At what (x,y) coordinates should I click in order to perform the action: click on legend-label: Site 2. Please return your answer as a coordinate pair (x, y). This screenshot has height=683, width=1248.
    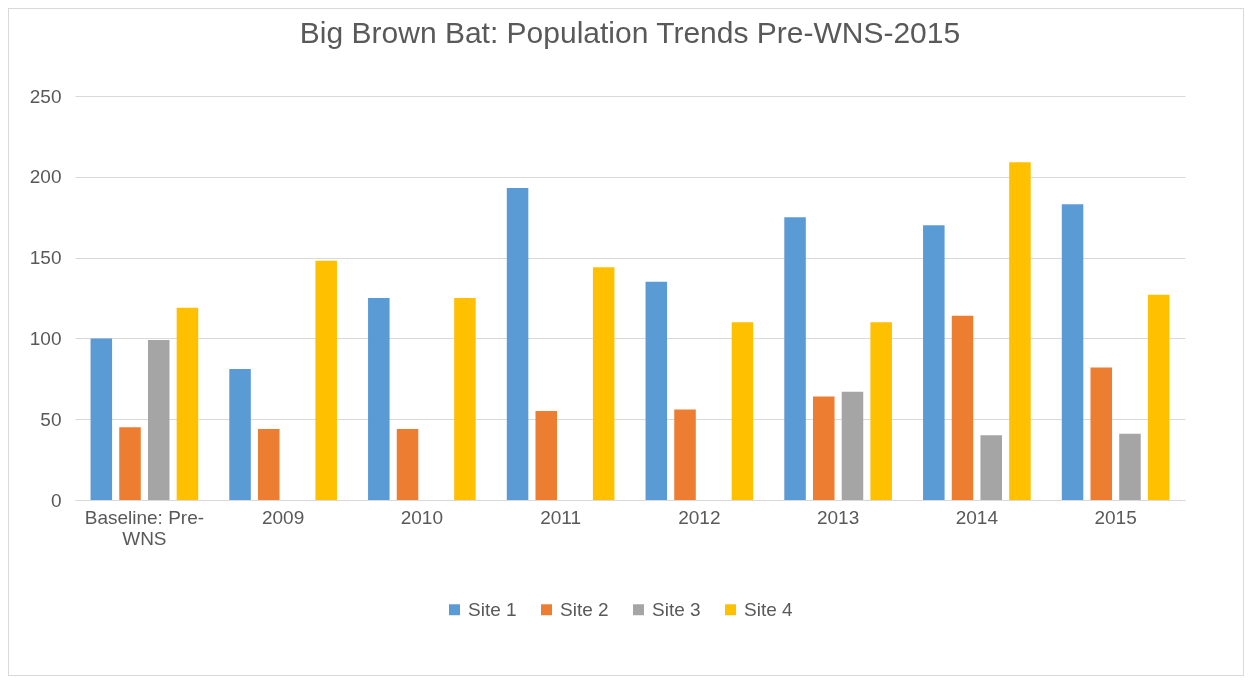
    Looking at the image, I should click on (584, 609).